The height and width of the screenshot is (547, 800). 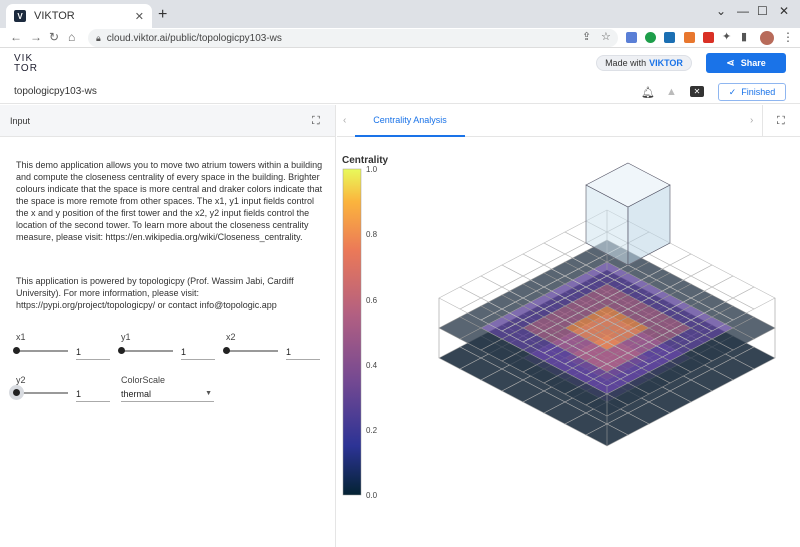 What do you see at coordinates (753, 63) in the screenshot?
I see `share-label: Share` at bounding box center [753, 63].